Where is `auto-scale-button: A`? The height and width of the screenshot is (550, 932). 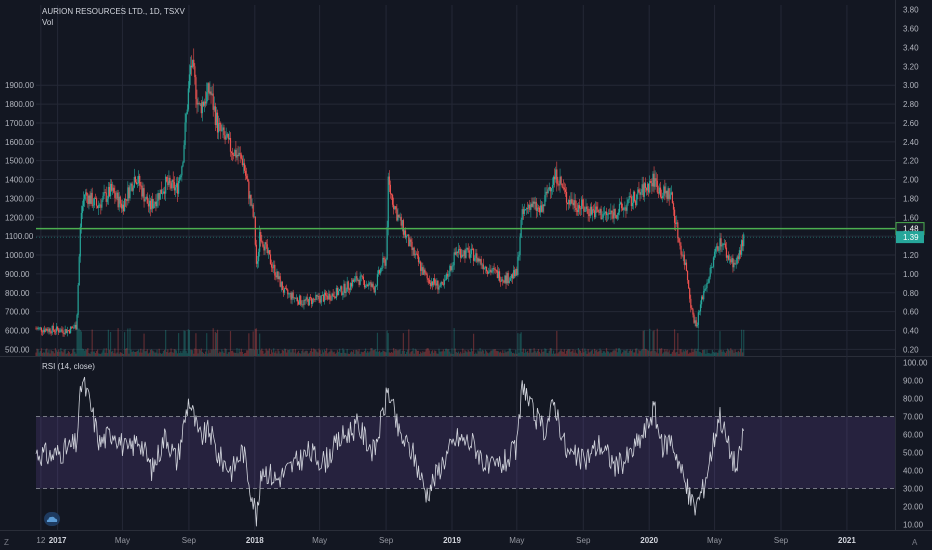
auto-scale-button: A is located at coordinates (915, 542).